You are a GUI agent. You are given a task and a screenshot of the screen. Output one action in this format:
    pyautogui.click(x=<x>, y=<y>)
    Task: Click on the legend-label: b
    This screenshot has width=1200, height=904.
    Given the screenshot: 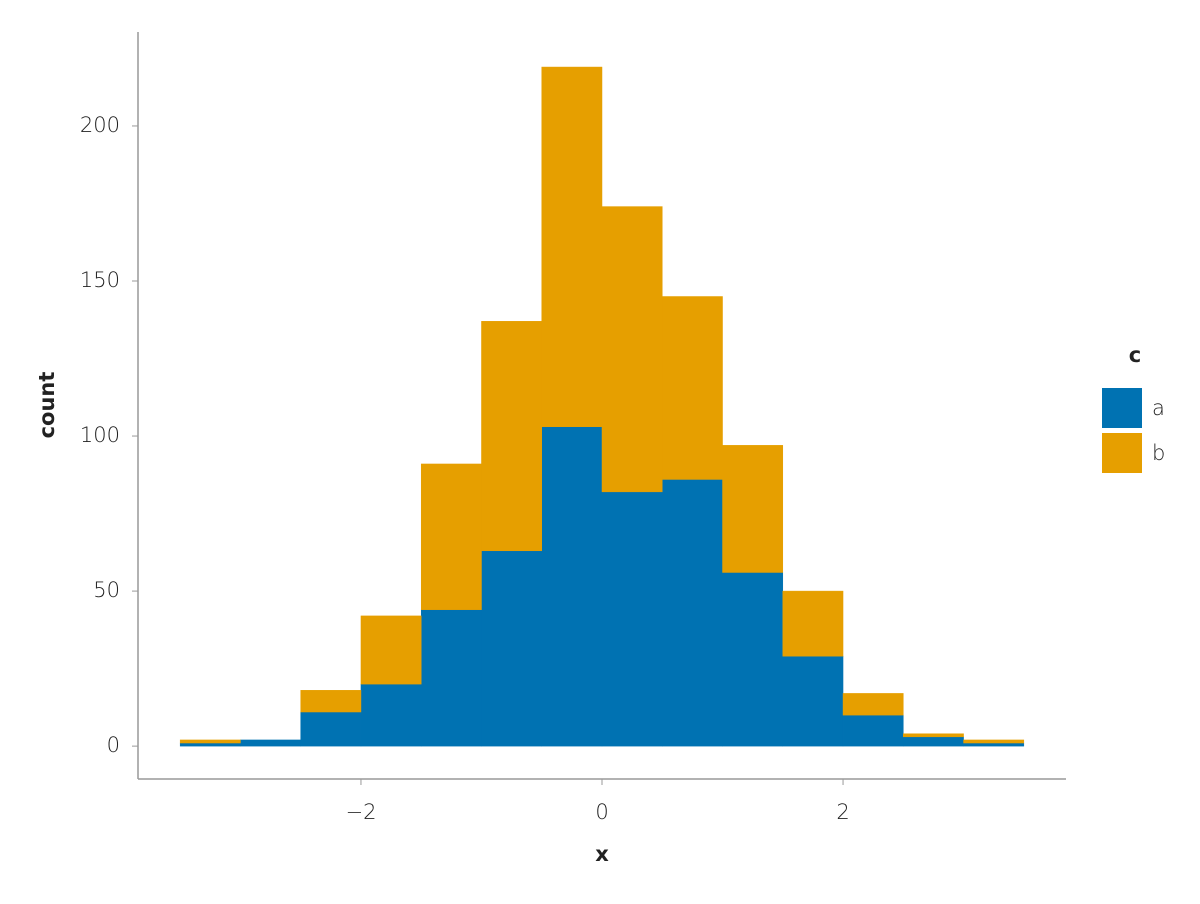 What is the action you would take?
    pyautogui.click(x=1158, y=453)
    